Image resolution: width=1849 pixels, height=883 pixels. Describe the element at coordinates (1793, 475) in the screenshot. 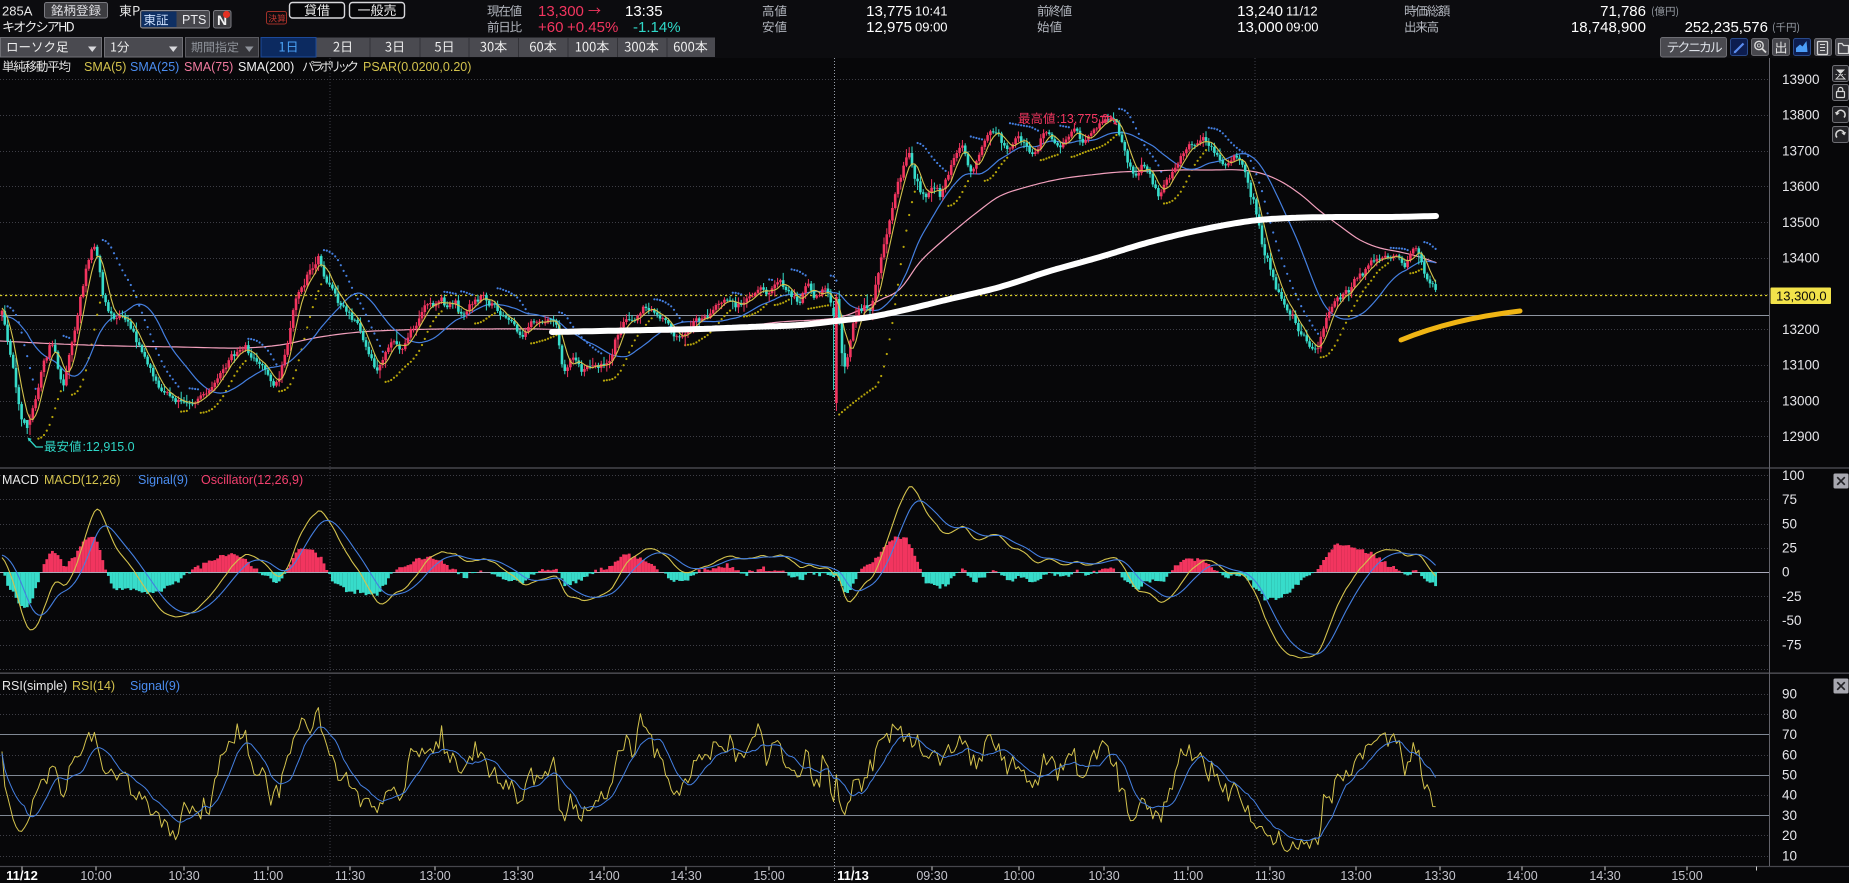

I see `svg-text: 100` at that location.